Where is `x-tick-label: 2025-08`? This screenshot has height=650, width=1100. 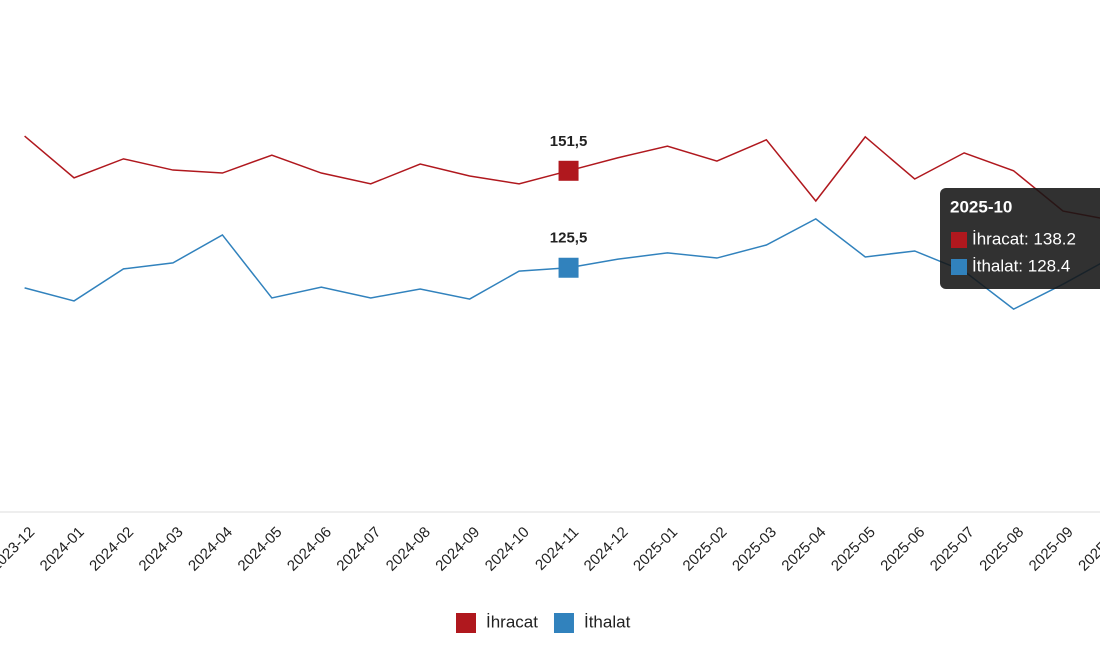 x-tick-label: 2025-08 is located at coordinates (1001, 549).